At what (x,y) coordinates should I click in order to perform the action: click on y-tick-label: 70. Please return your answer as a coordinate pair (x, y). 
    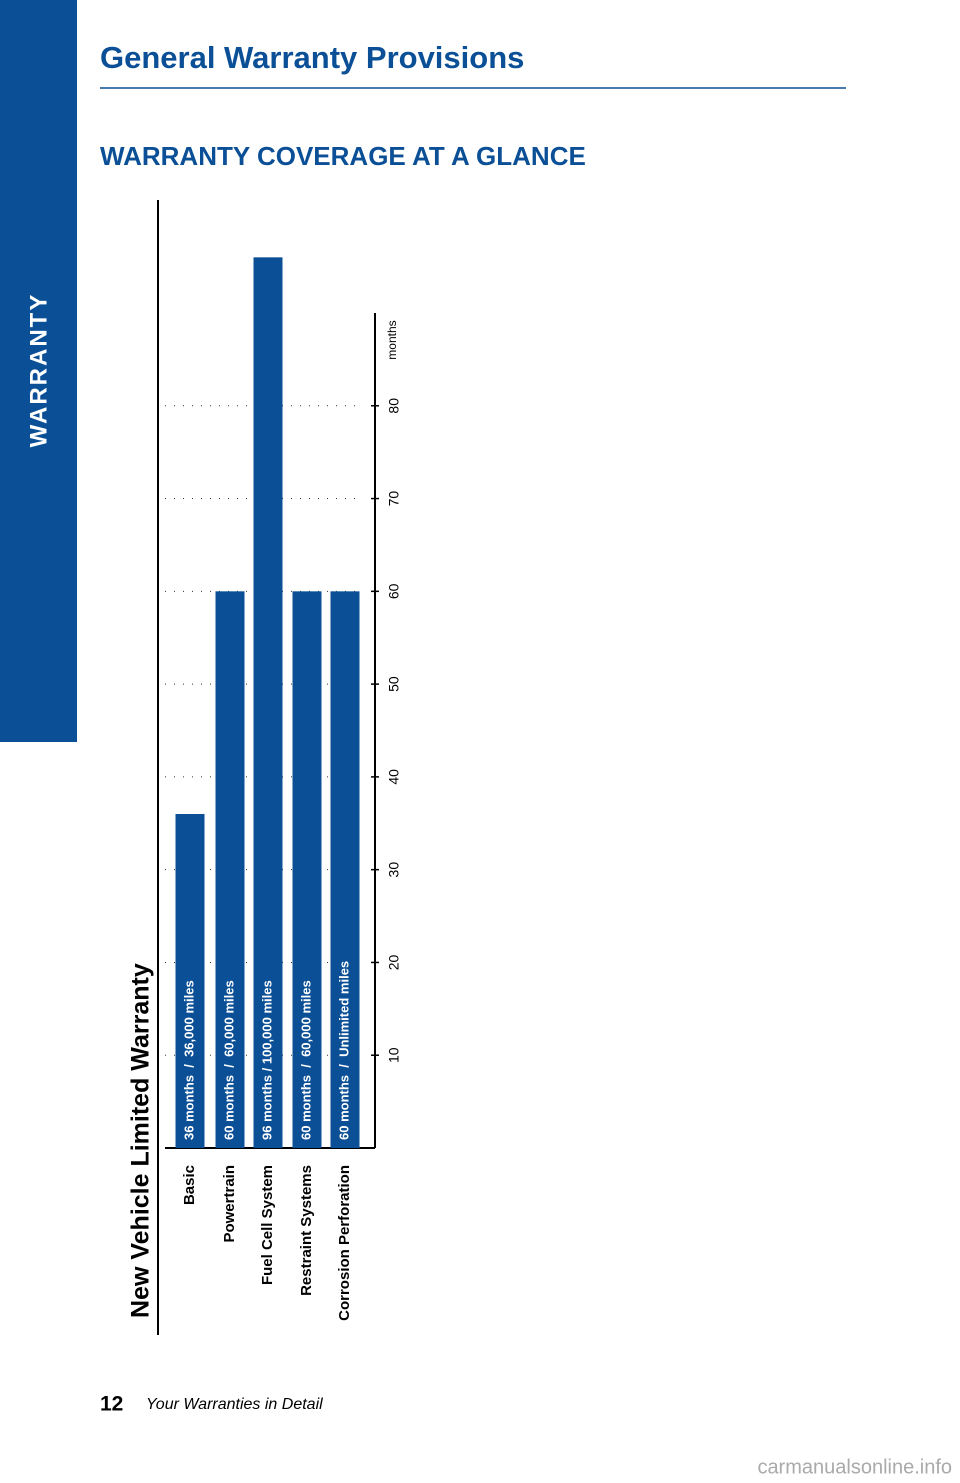
    Looking at the image, I should click on (394, 499).